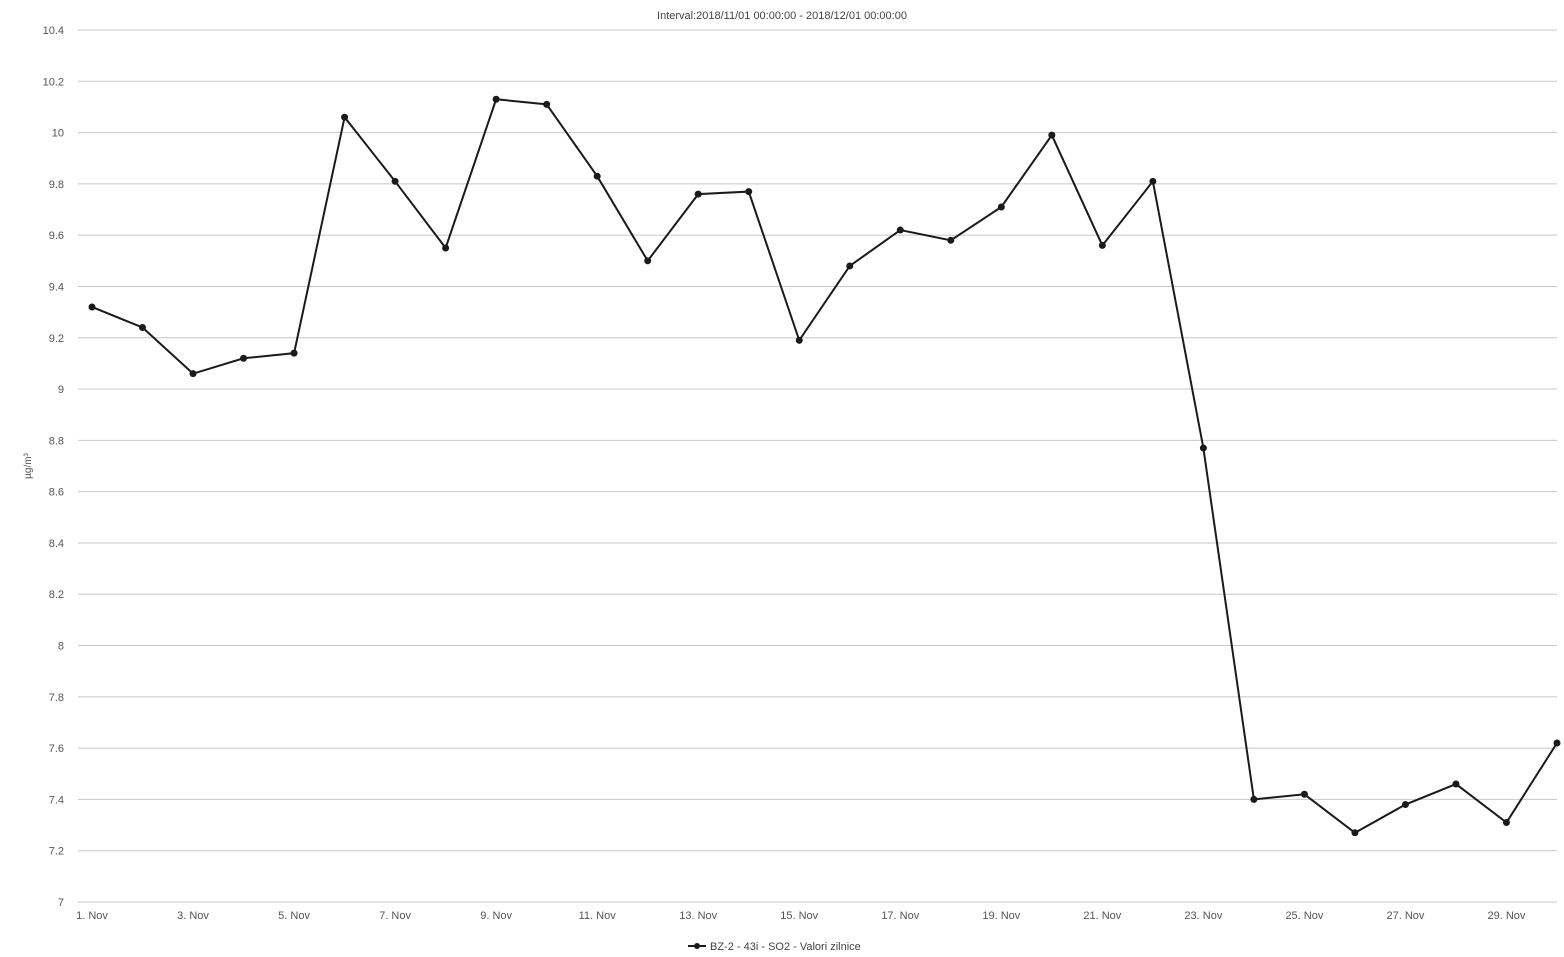 The image size is (1564, 957). What do you see at coordinates (56, 852) in the screenshot?
I see `y-tick-label: 7.2` at bounding box center [56, 852].